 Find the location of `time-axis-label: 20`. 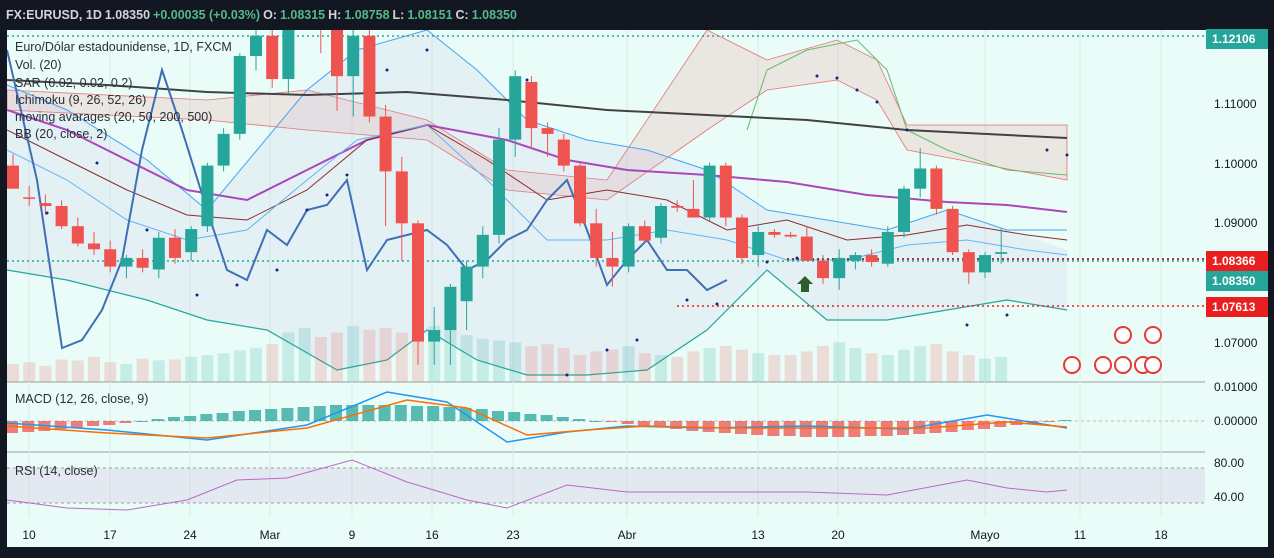

time-axis-label: 20 is located at coordinates (838, 535).